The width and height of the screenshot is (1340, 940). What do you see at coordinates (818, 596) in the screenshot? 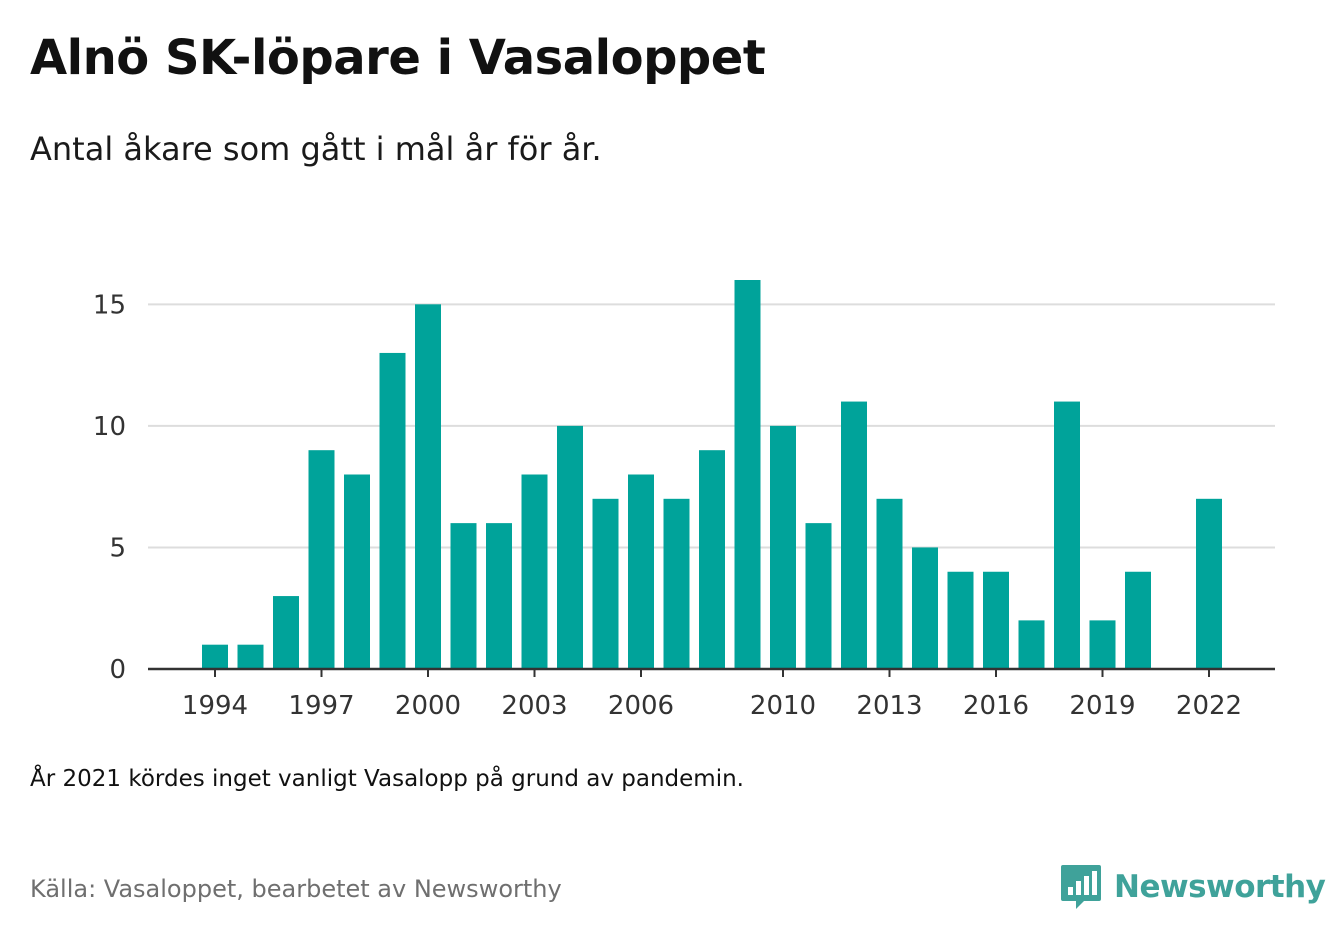
I see `bar-2011` at bounding box center [818, 596].